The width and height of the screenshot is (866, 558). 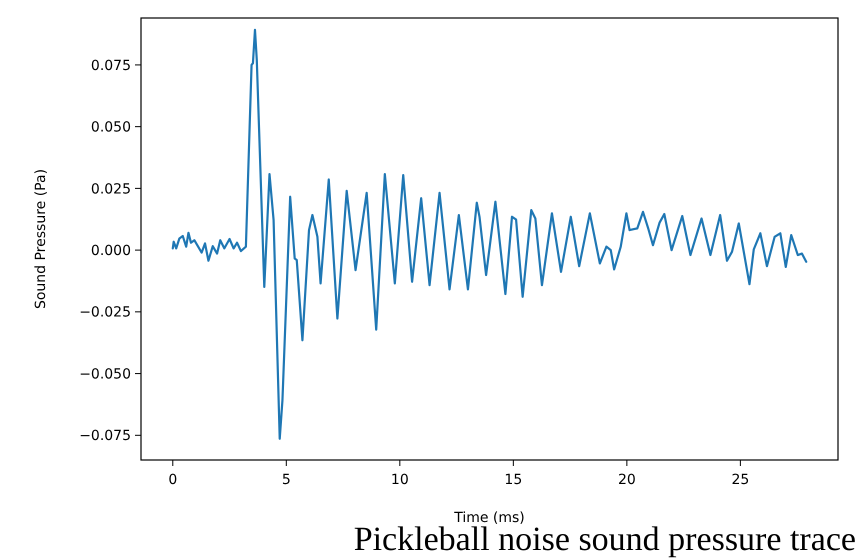 I want to click on y-axis-title: Sound Pressure (Pa), so click(x=41, y=239).